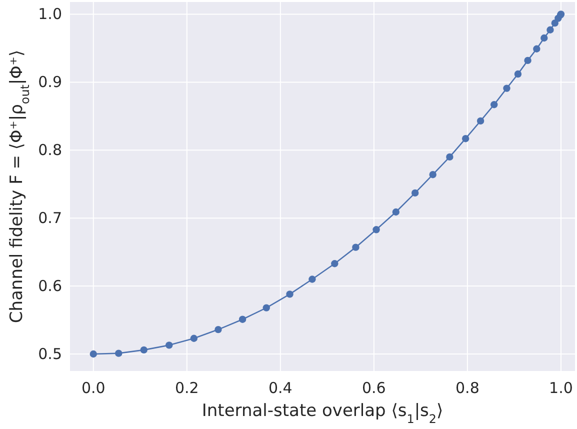  I want to click on x-tick-label: 0.4, so click(280, 388).